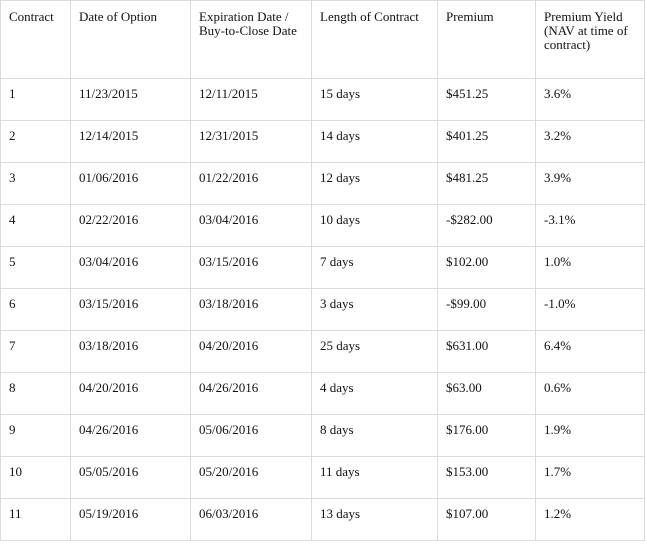  What do you see at coordinates (374, 309) in the screenshot?
I see `table-cell: 3 days` at bounding box center [374, 309].